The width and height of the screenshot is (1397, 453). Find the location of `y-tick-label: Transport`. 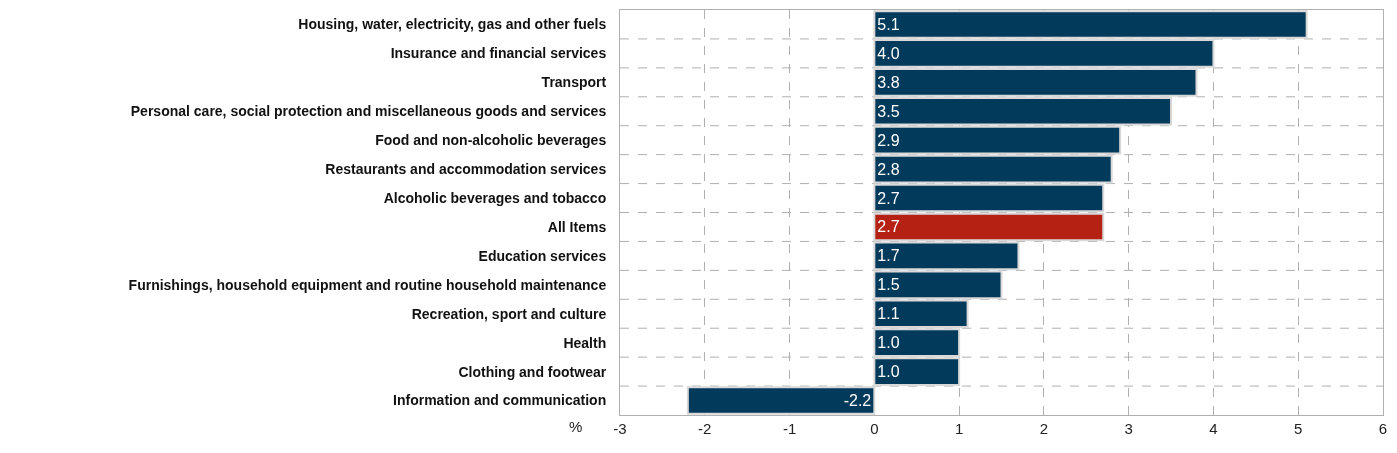

y-tick-label: Transport is located at coordinates (574, 82).